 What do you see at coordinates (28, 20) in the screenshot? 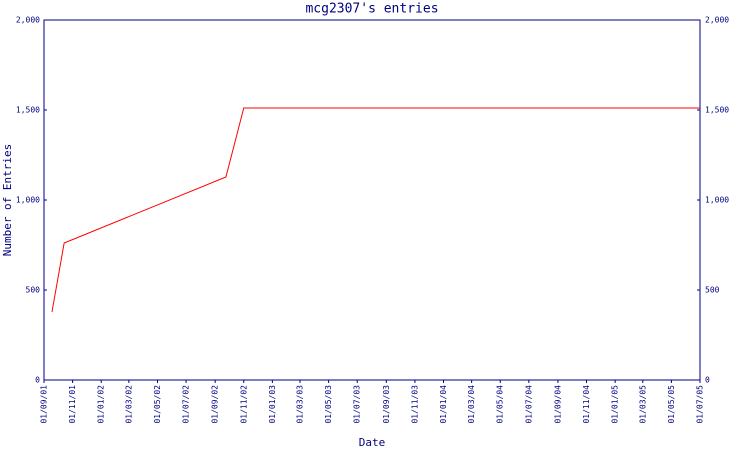
I see `y-tick-label: 2,000` at bounding box center [28, 20].